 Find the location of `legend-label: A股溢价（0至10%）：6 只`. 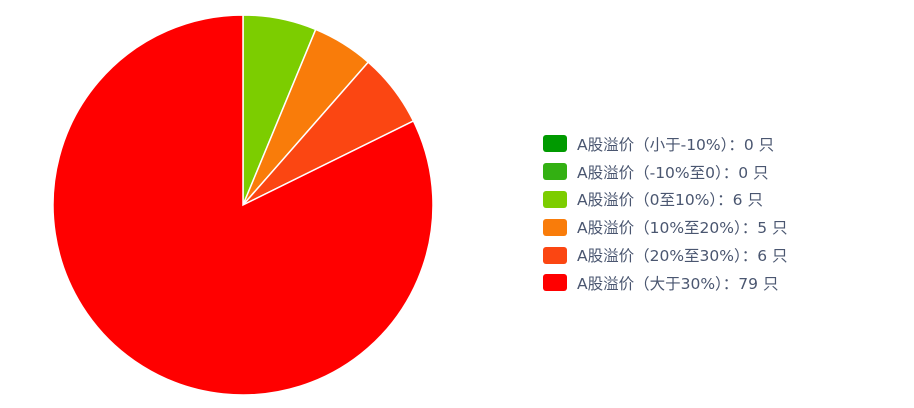

legend-label: A股溢价（0至10%）：6 只 is located at coordinates (670, 200).